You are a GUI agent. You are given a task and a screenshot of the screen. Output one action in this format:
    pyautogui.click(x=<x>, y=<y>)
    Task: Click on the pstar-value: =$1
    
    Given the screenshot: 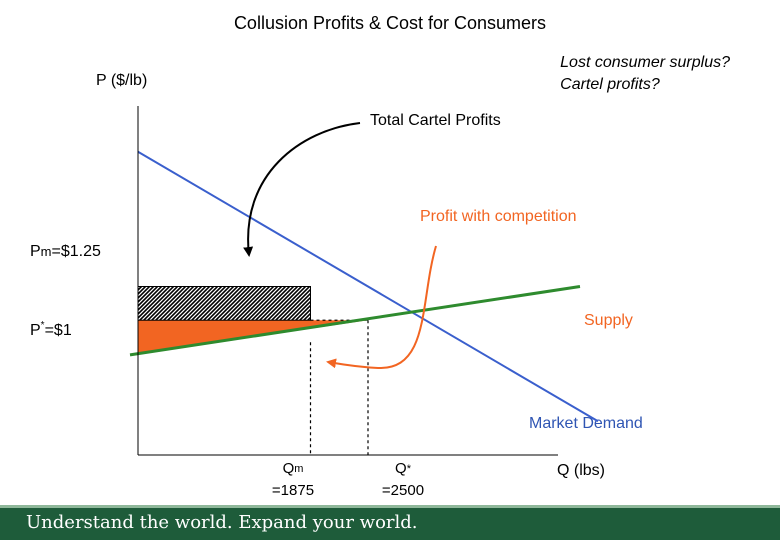 What is the action you would take?
    pyautogui.click(x=58, y=330)
    